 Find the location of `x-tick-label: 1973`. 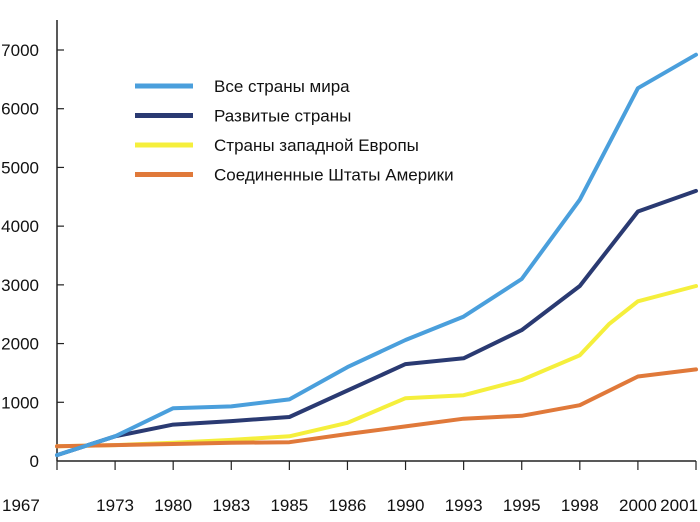

x-tick-label: 1973 is located at coordinates (115, 505).